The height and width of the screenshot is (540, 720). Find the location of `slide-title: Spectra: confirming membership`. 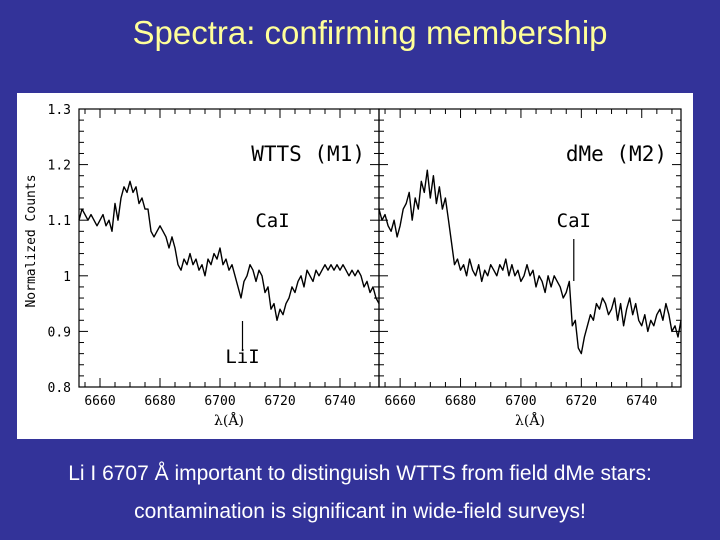

slide-title: Spectra: confirming membership is located at coordinates (370, 32).